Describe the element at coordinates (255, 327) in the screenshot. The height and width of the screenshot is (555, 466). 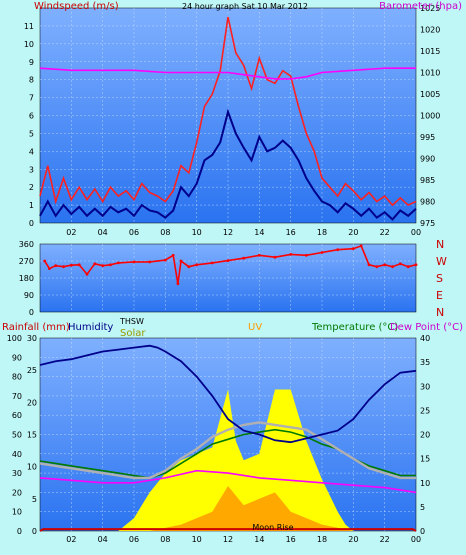
I see `uv-label: UV` at that location.